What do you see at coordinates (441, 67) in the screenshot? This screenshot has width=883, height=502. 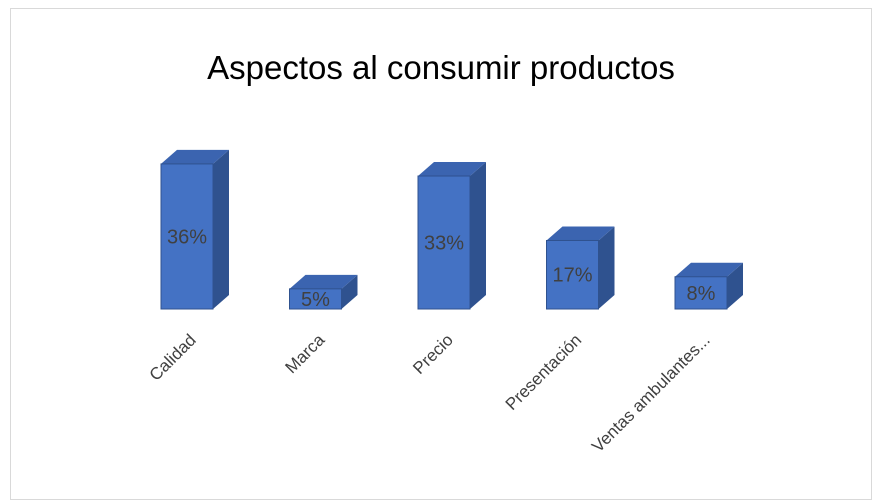 I see `chart-title: Aspectos al consumir productos` at bounding box center [441, 67].